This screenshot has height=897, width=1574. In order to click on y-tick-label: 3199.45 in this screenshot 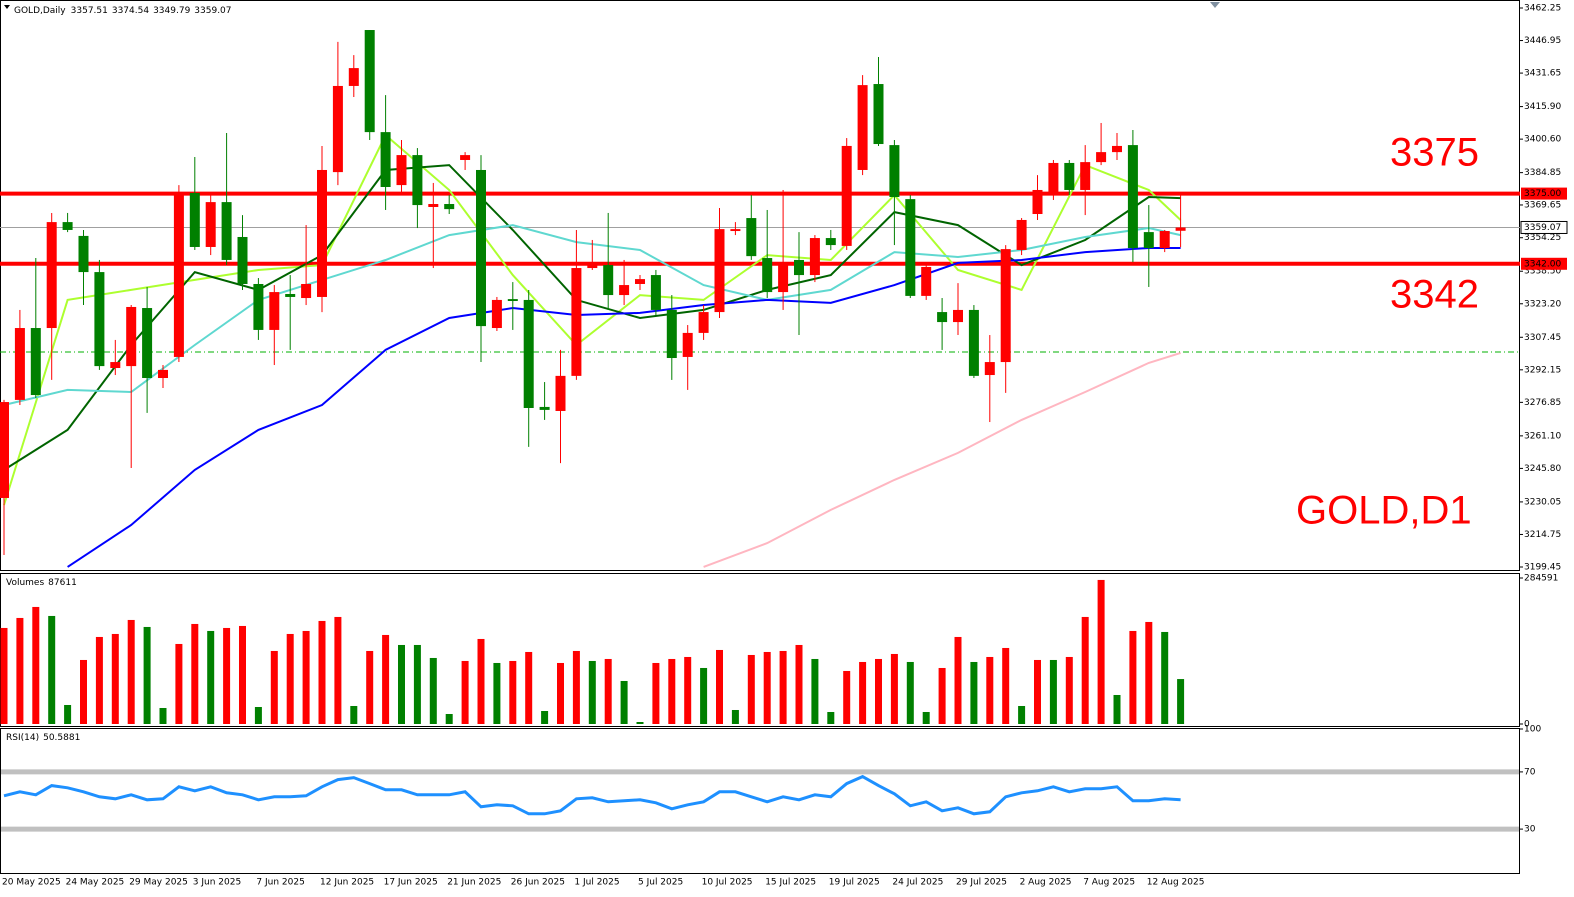, I will do `click(1542, 568)`.